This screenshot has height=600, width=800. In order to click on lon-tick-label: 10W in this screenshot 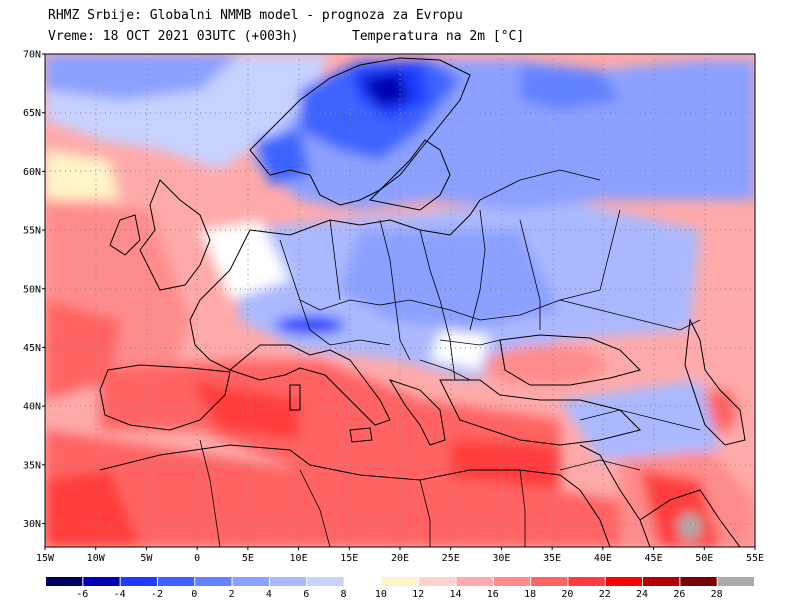, I will do `click(96, 558)`.